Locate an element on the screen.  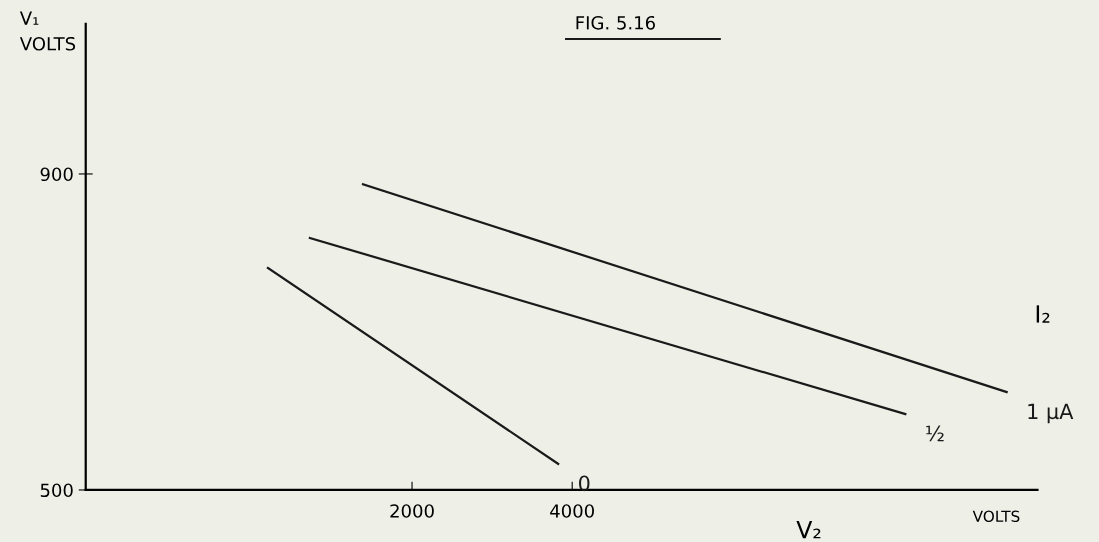
x-axis-title: V₂ is located at coordinates (808, 529).